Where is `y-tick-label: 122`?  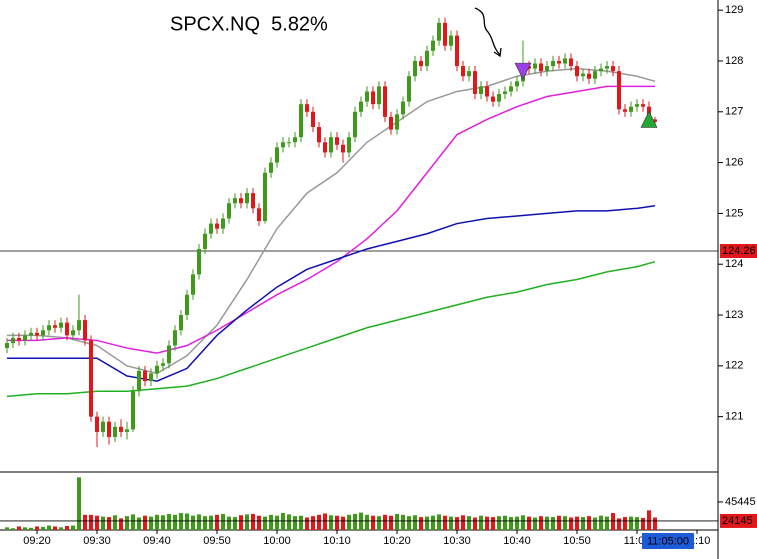
y-tick-label: 122 is located at coordinates (734, 366).